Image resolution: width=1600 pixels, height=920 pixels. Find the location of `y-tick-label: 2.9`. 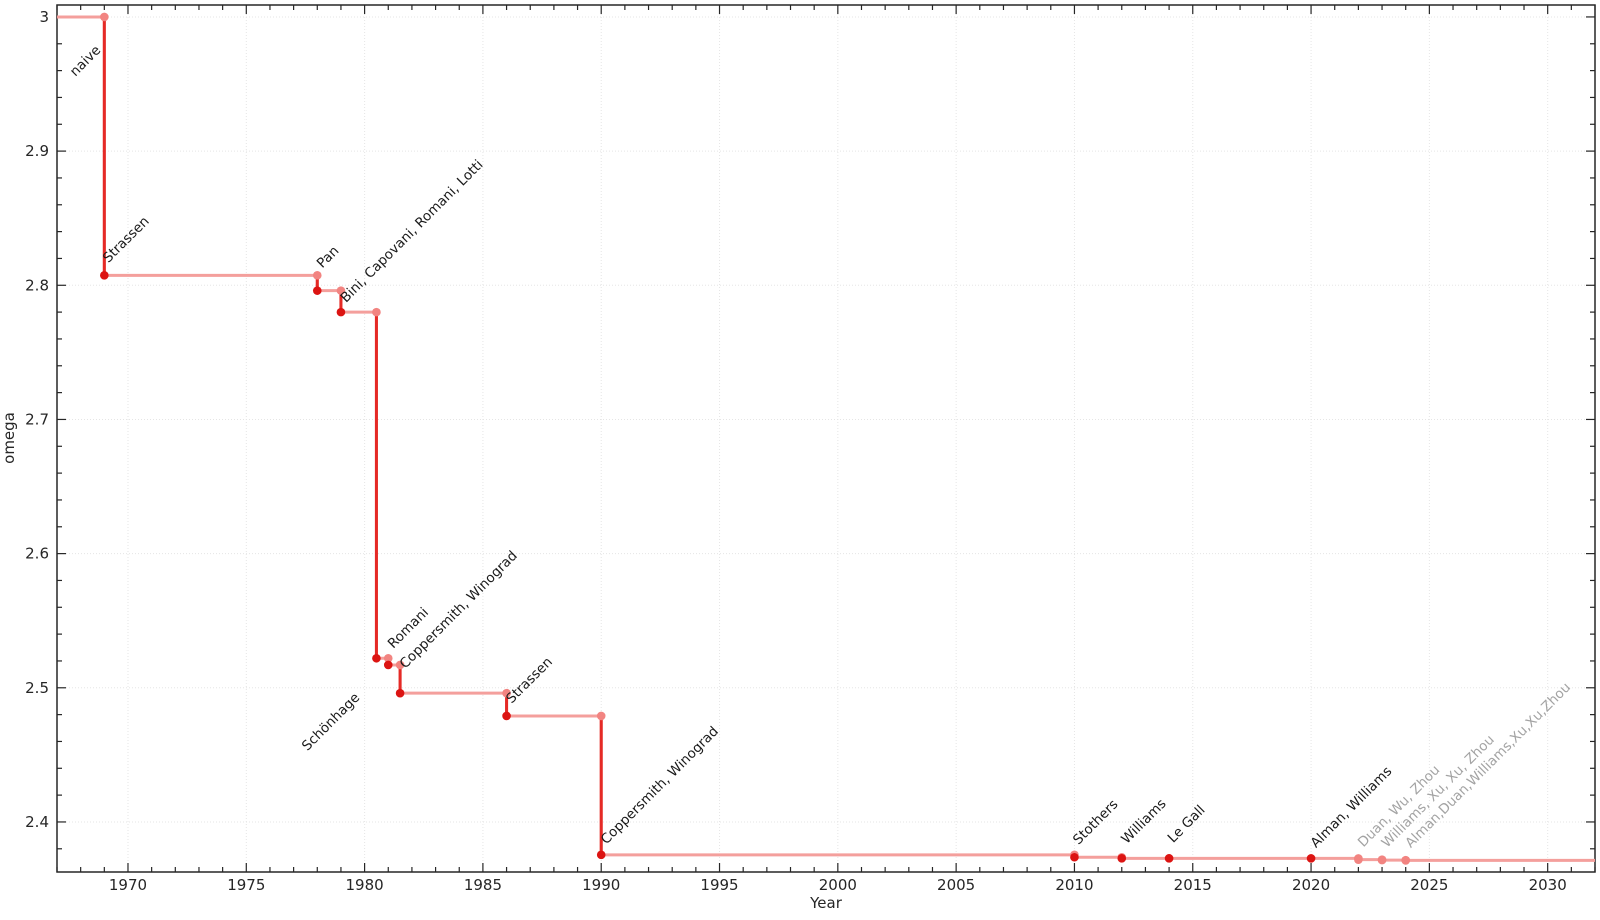

y-tick-label: 2.9 is located at coordinates (37, 151).